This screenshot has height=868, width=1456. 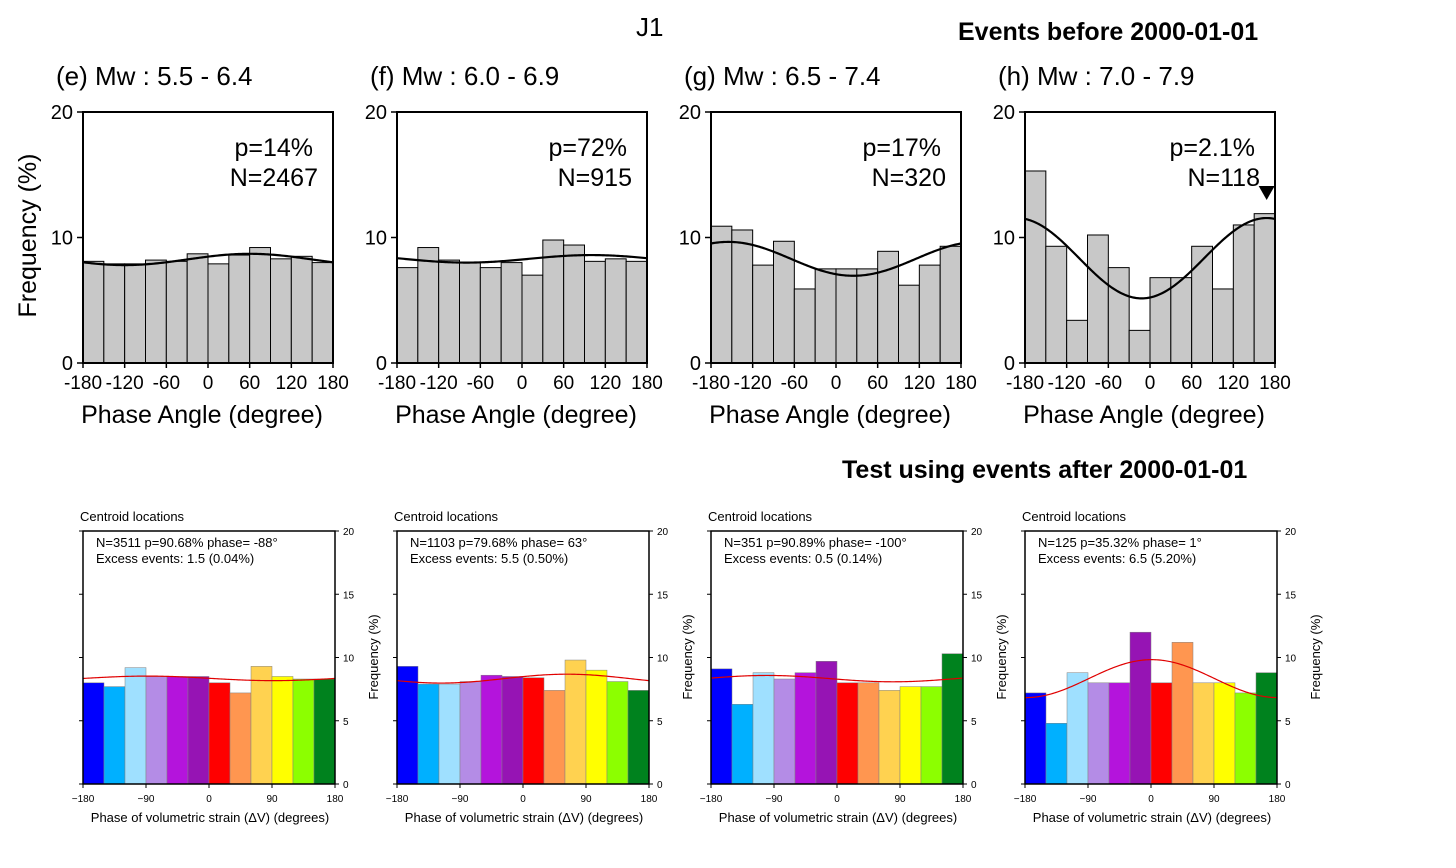 I want to click on panel-title: (f) Mw : 6.0 - 6.9, so click(x=464, y=76).